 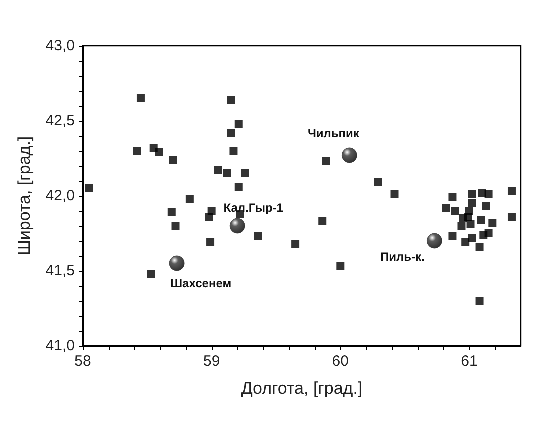 I want to click on y-tick-label: 41,5, so click(x=60, y=271).